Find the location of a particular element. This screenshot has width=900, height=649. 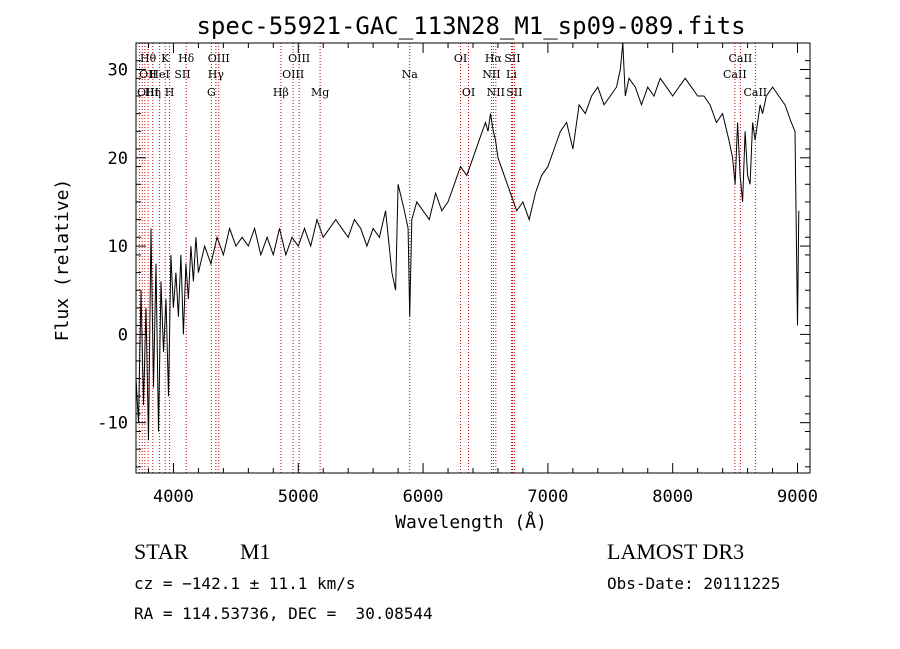

line-label: G is located at coordinates (211, 92).